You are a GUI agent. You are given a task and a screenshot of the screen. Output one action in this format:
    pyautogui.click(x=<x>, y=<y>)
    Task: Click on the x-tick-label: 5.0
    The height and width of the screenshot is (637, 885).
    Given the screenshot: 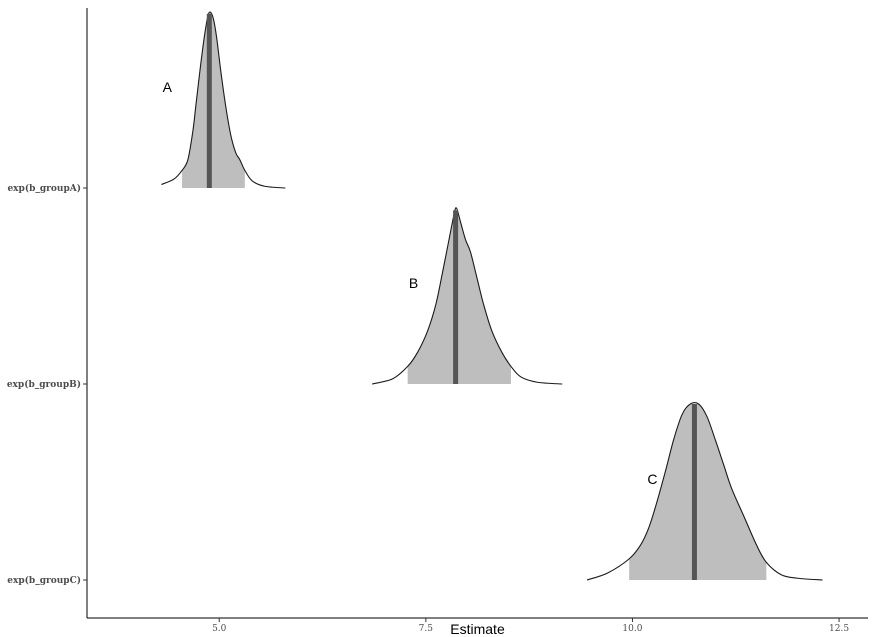 What is the action you would take?
    pyautogui.click(x=219, y=629)
    